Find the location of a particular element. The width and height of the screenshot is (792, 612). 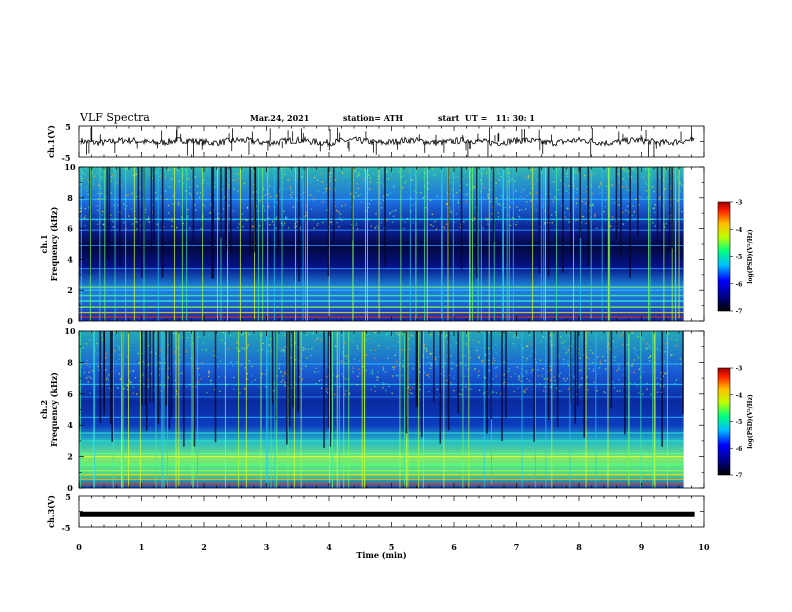

xtick-label: 3 is located at coordinates (267, 547).